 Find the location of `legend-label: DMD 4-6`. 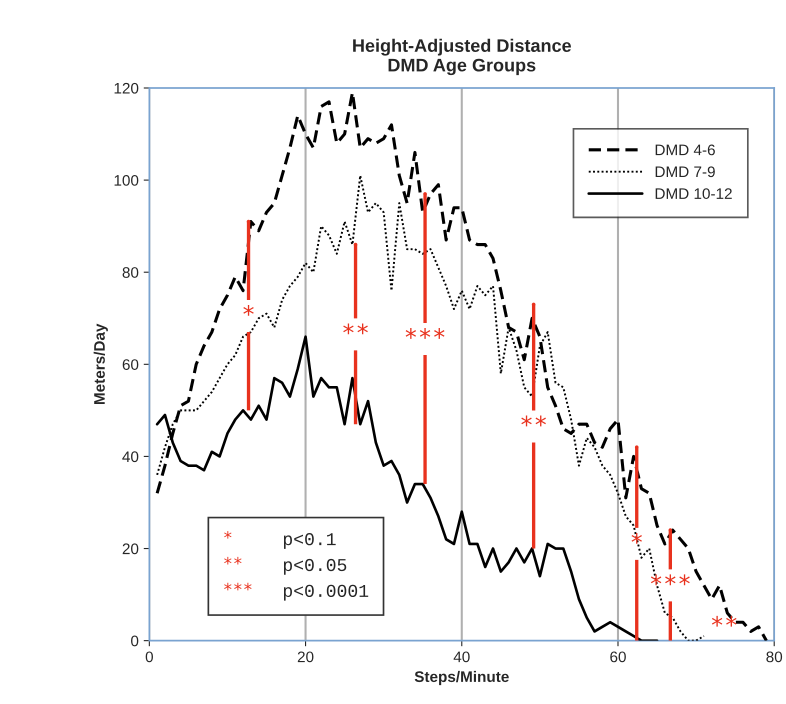

legend-label: DMD 4-6 is located at coordinates (685, 150).